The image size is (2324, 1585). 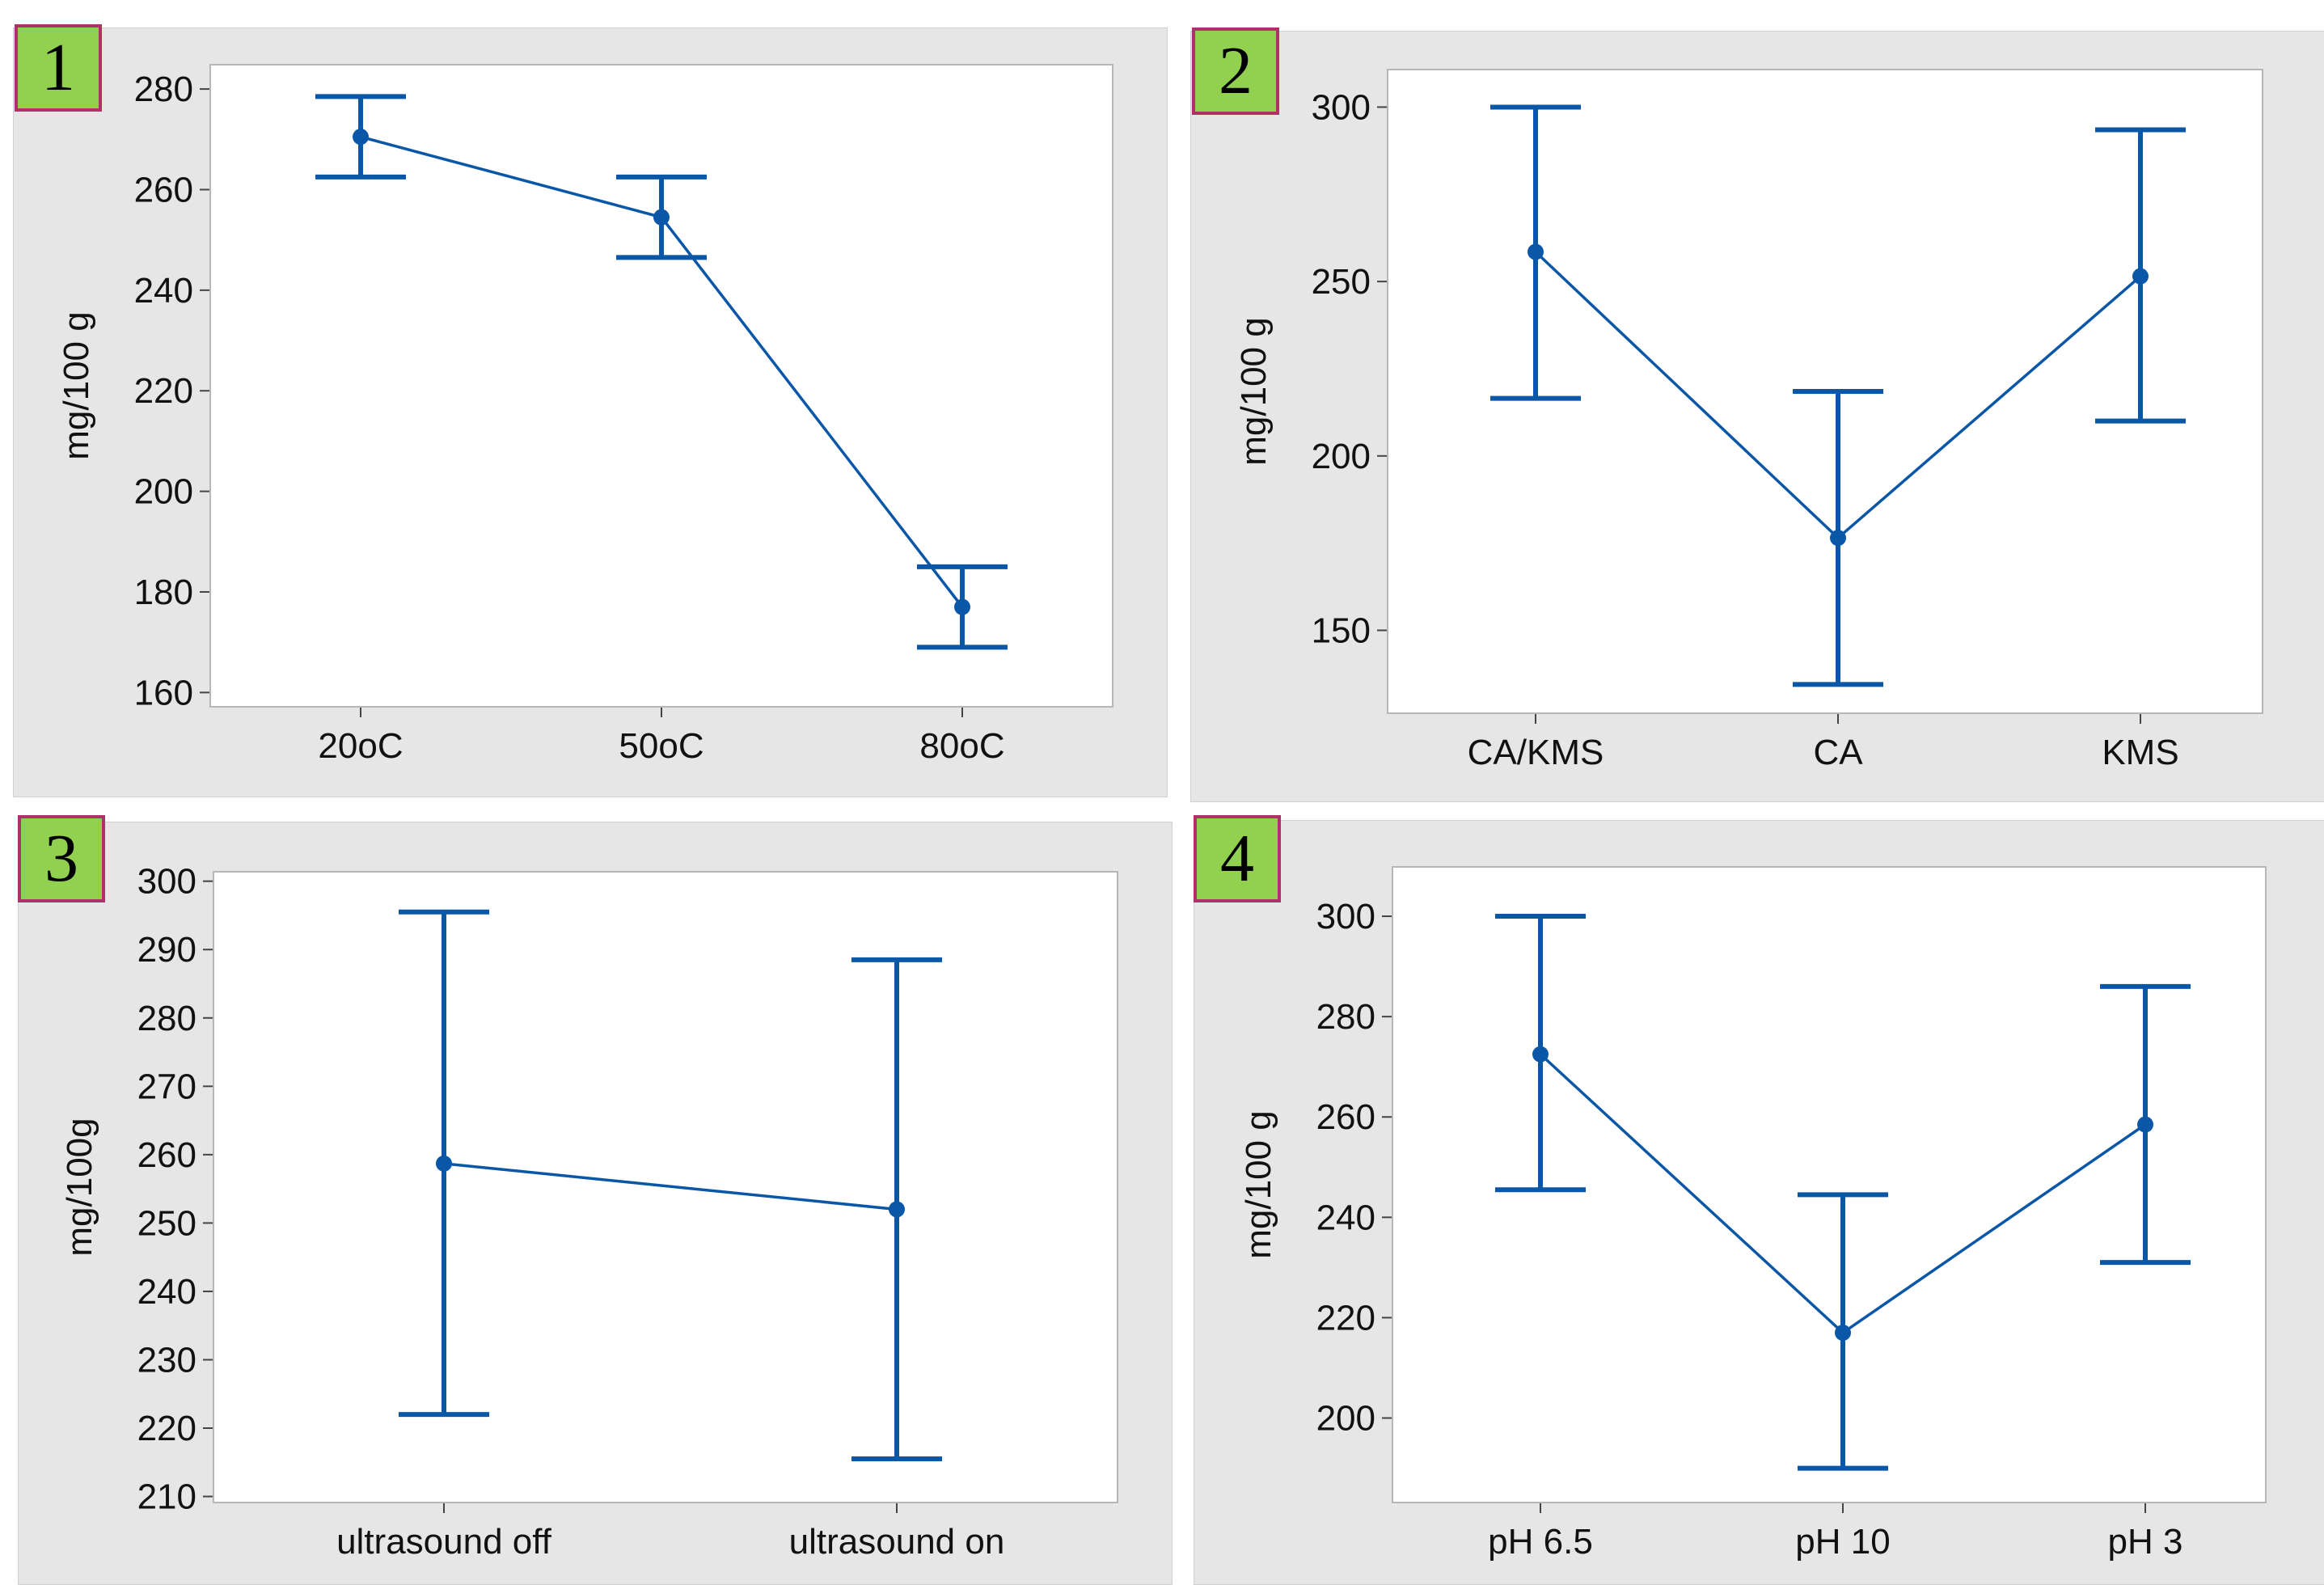 I want to click on x-tick-label: 20oC, so click(x=360, y=746).